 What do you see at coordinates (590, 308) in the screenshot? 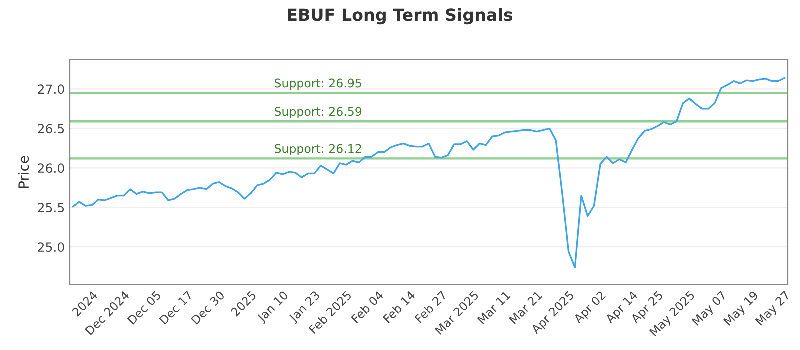
I see `x-tick-label: Apr 02` at bounding box center [590, 308].